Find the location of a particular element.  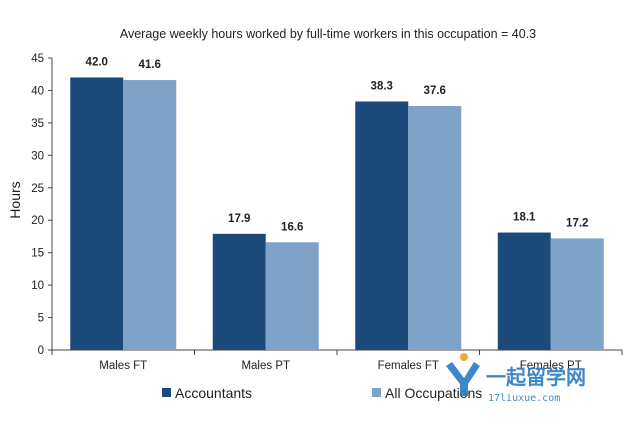

y-tick-label: 40 is located at coordinates (37, 91).